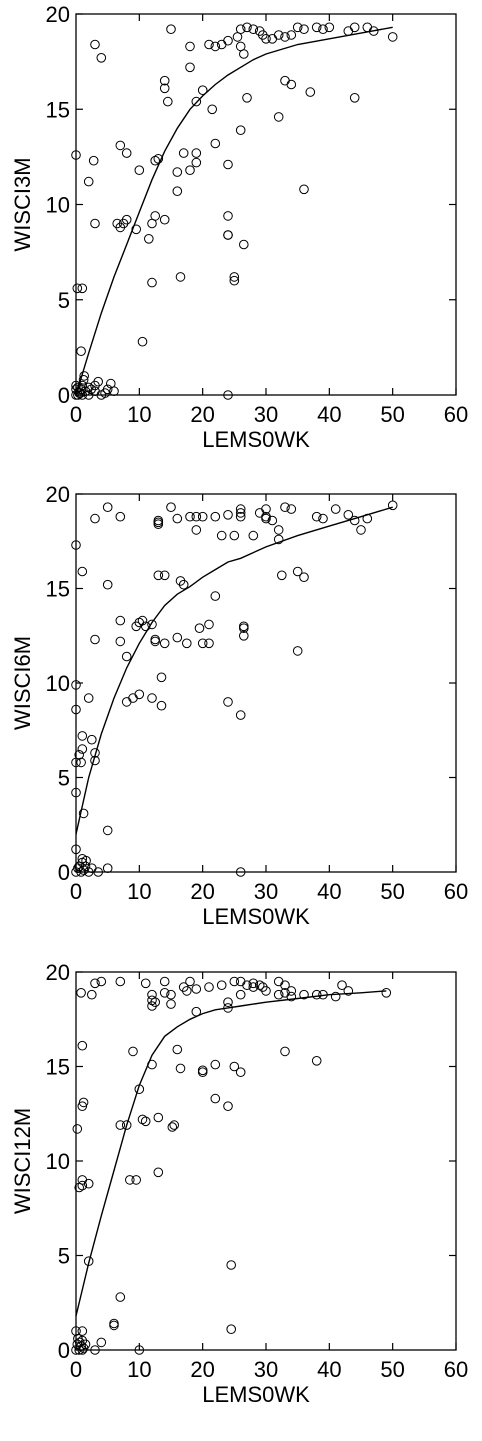 This screenshot has width=482, height=1441. I want to click on y-axis-title: WISCI6M, so click(22, 683).